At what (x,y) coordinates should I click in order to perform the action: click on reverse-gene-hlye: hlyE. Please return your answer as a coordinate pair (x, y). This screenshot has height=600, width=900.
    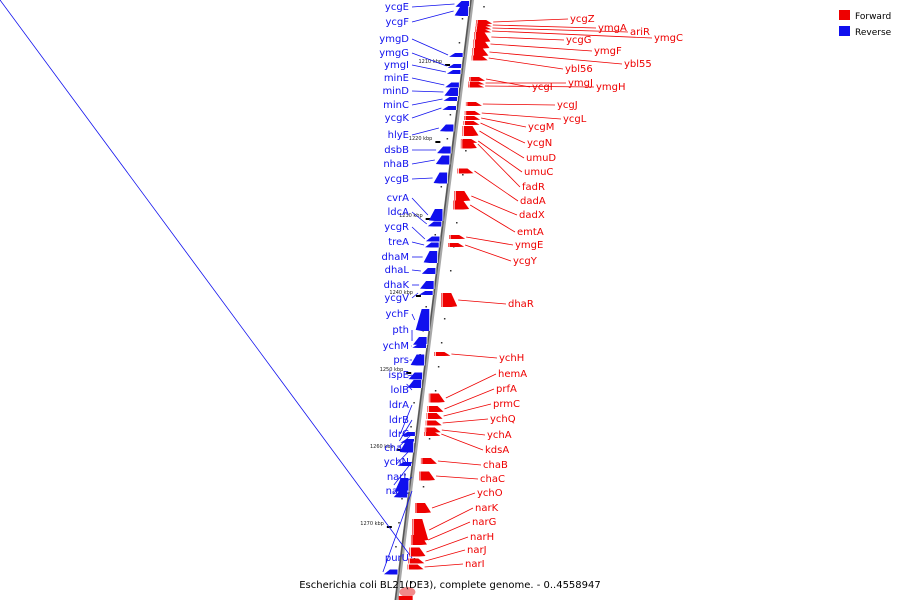
    Looking at the image, I should click on (421, 133).